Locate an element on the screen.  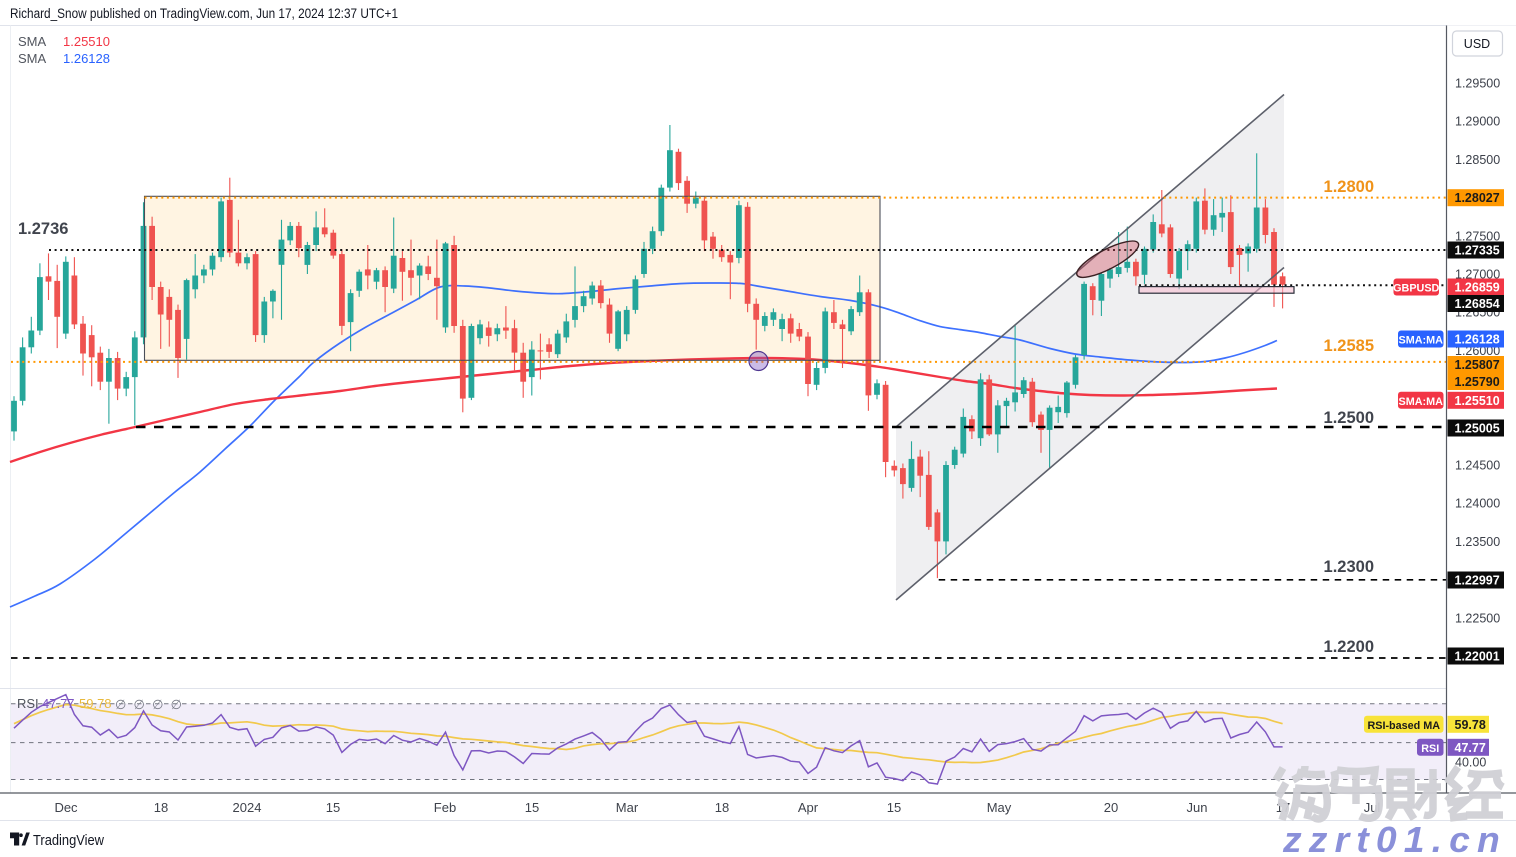
svg-text: 1.25807 is located at coordinates (1477, 365).